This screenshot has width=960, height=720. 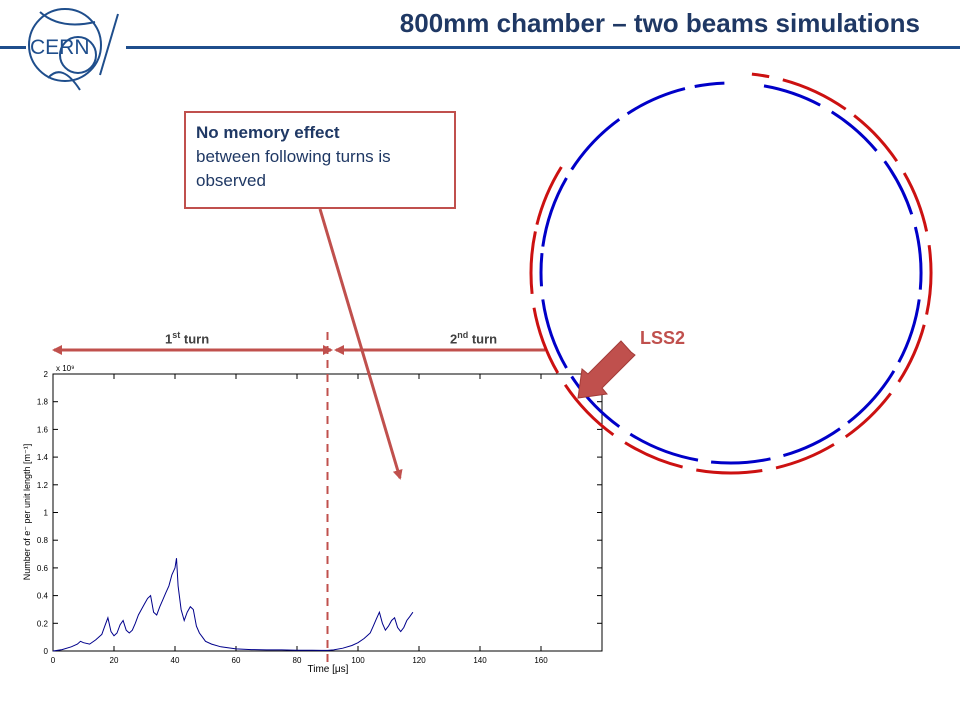 I want to click on x-axis-label: Time [μs], so click(x=328, y=669).